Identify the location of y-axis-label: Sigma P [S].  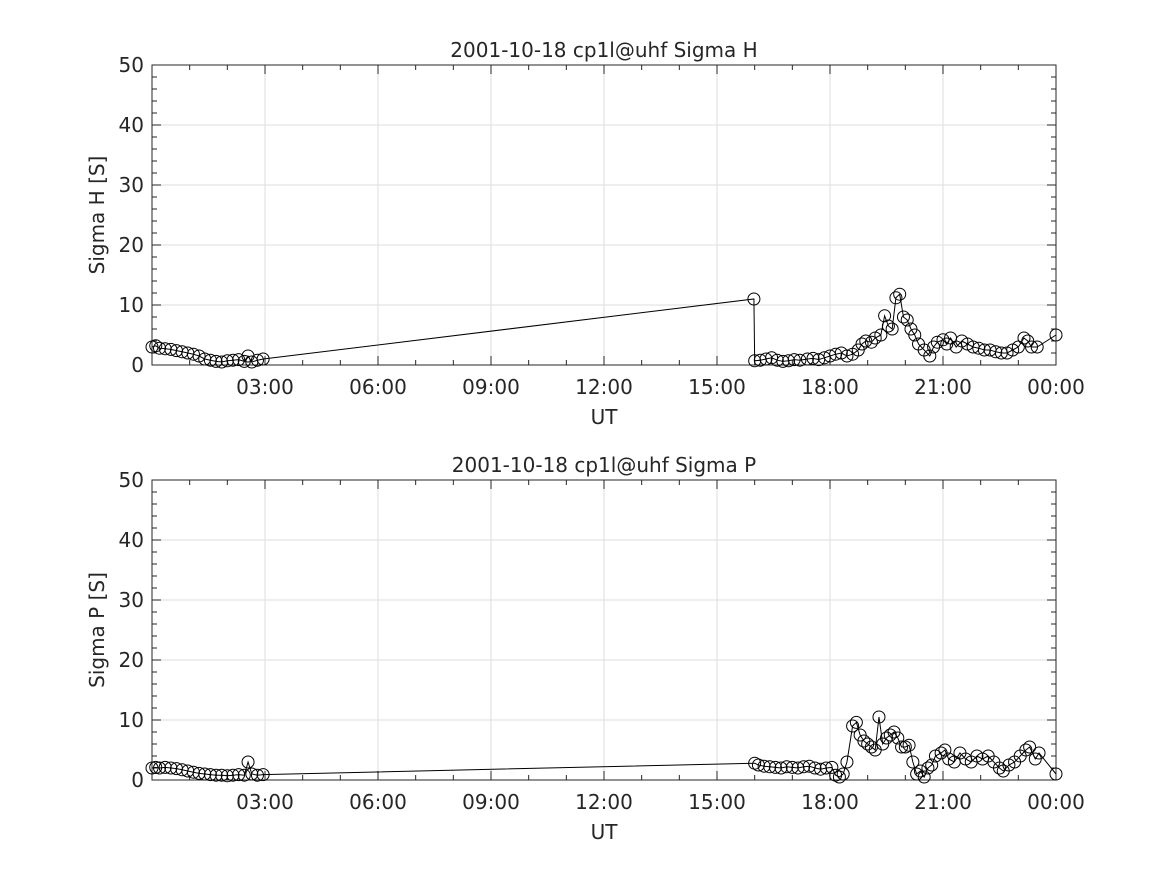
(97, 630).